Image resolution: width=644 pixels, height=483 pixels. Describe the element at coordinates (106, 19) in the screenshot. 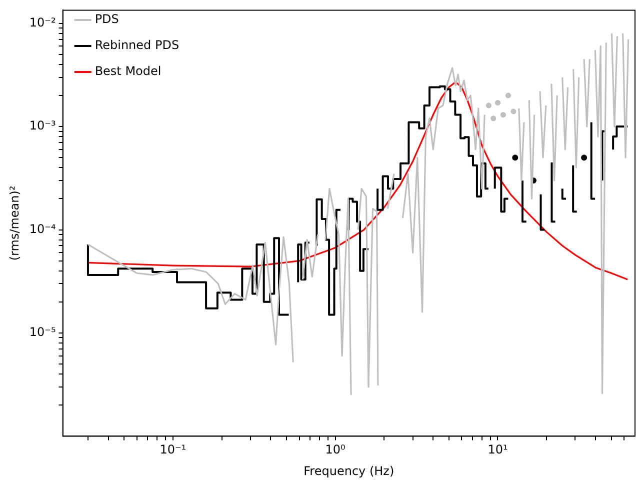

I see `legend-label: PDS` at that location.